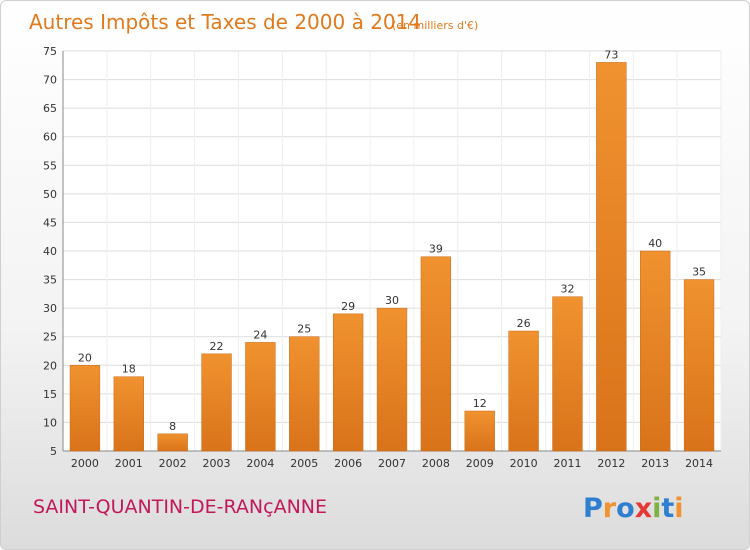 This screenshot has width=750, height=550. I want to click on x-tick-label: 2004, so click(260, 463).